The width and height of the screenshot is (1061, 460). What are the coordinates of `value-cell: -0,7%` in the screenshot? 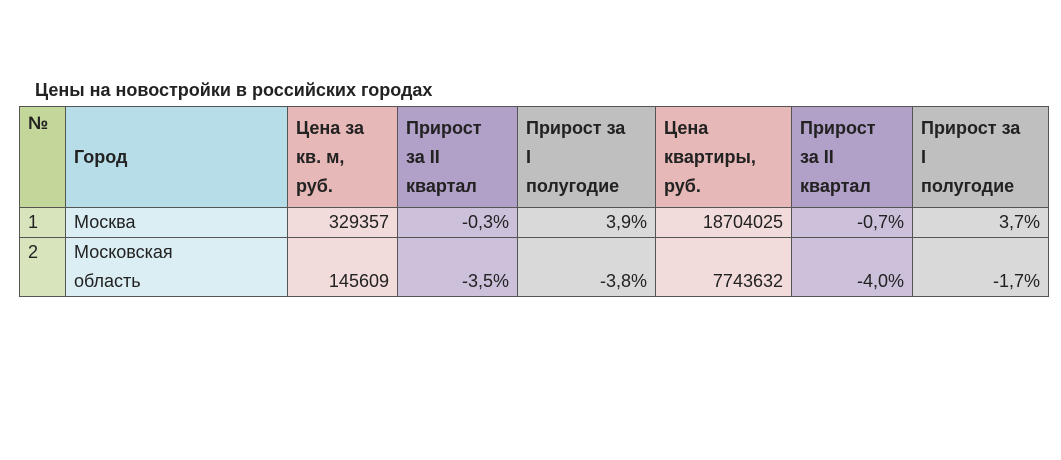 It's located at (852, 222).